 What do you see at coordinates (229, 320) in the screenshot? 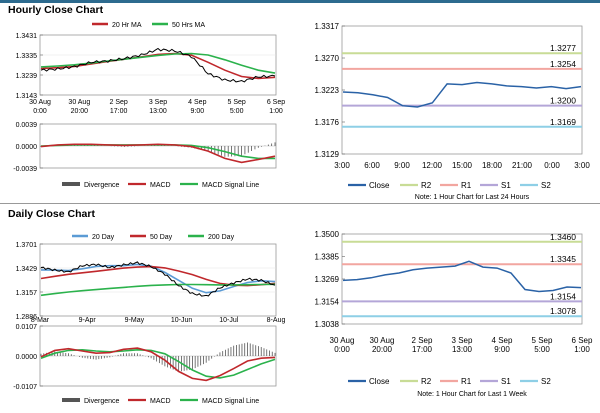
I see `x-tick-label: 10-Jul` at bounding box center [229, 320].